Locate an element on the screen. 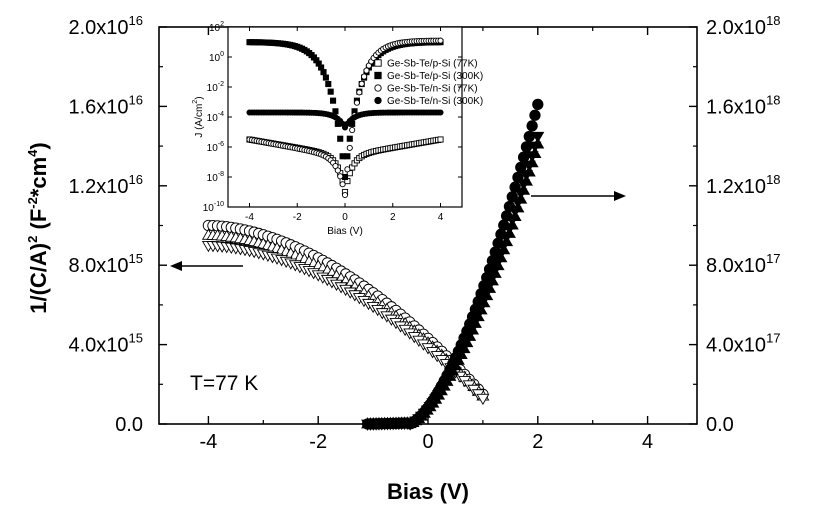 This screenshot has height=508, width=817. y-left-tick-label: 2.0x10¹⁶ is located at coordinates (105, 26).